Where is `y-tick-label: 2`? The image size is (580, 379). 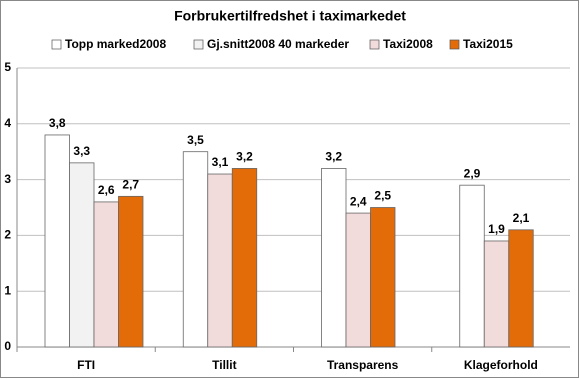 y-tick-label: 2 is located at coordinates (7, 235).